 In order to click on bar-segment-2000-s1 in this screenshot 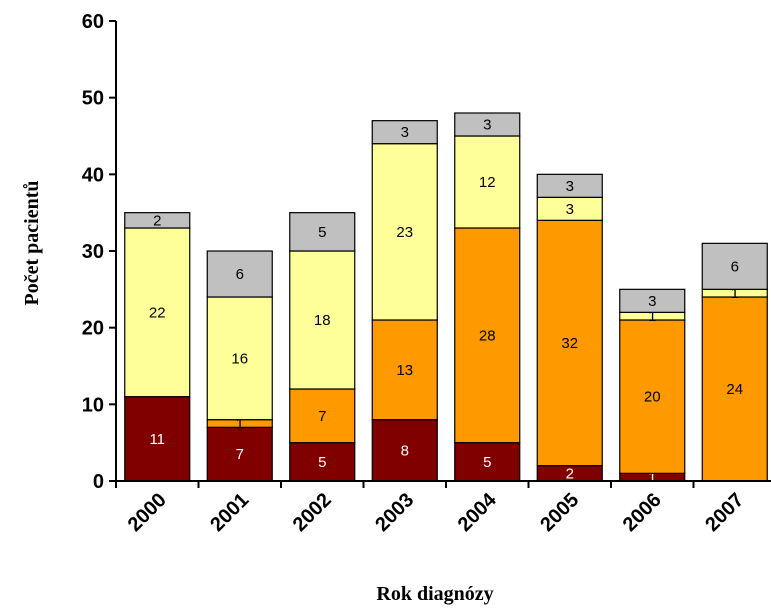, I will do `click(157, 439)`.